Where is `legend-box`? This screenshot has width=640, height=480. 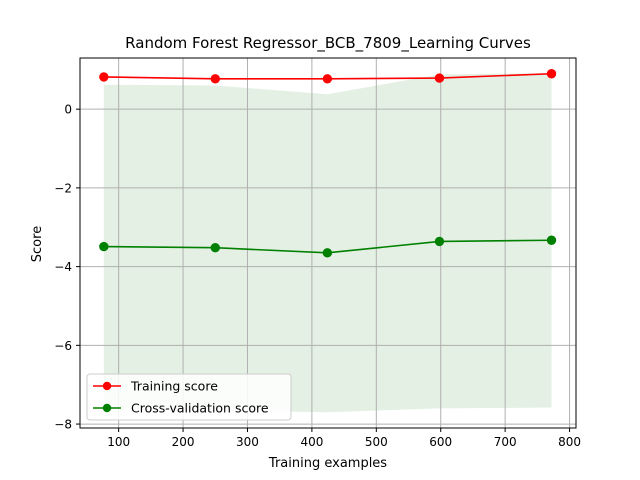
legend-box is located at coordinates (189, 397).